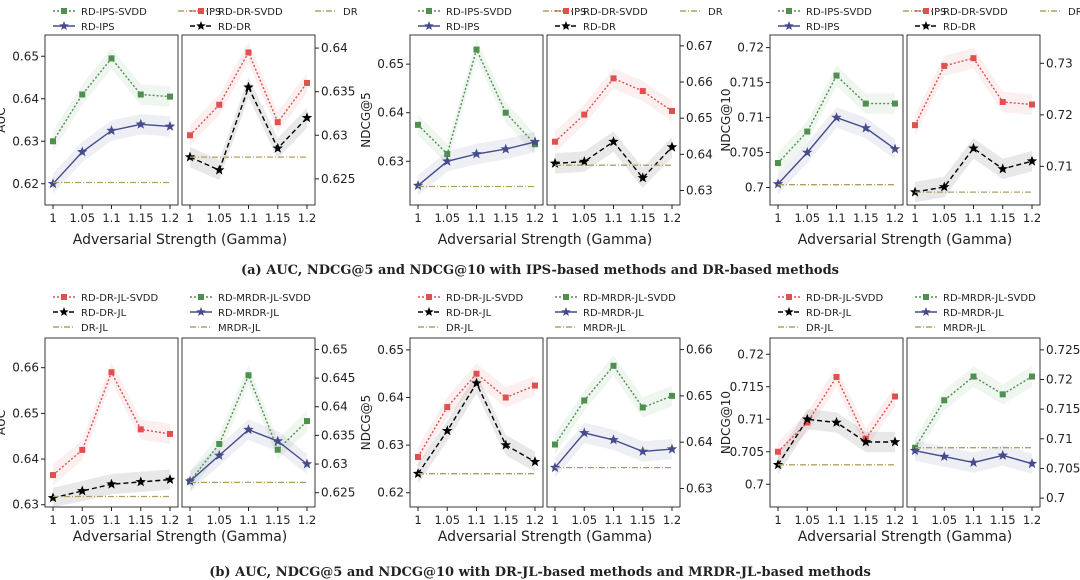  Describe the element at coordinates (64, 311) in the screenshot. I see `row2-auc-legend-0-1-marker` at that location.